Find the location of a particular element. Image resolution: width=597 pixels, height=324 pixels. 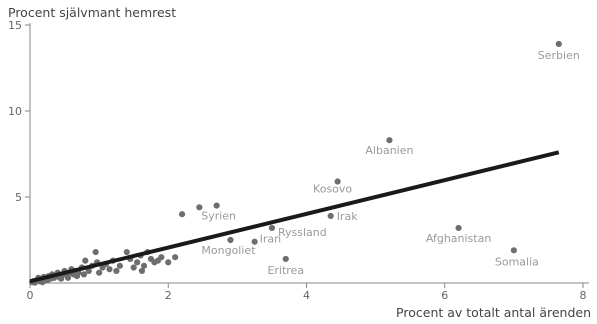

point-label: Afghanistan is located at coordinates (459, 238).